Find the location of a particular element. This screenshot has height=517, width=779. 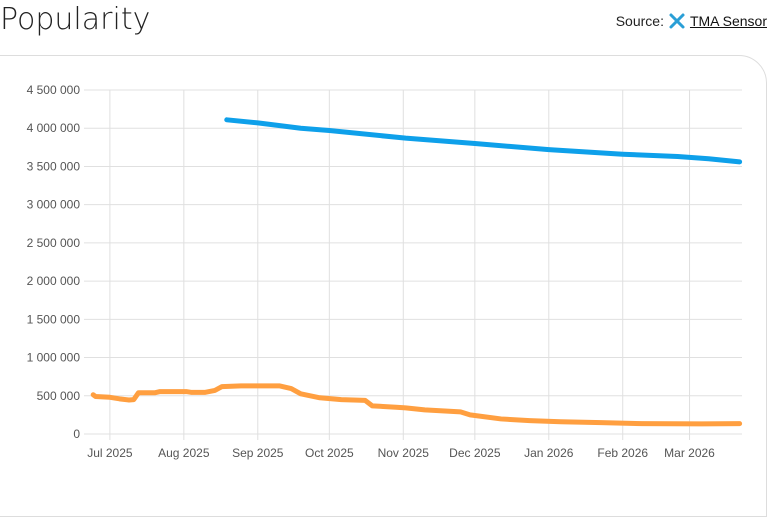

x-tick-label: Jul 2025 is located at coordinates (110, 453).